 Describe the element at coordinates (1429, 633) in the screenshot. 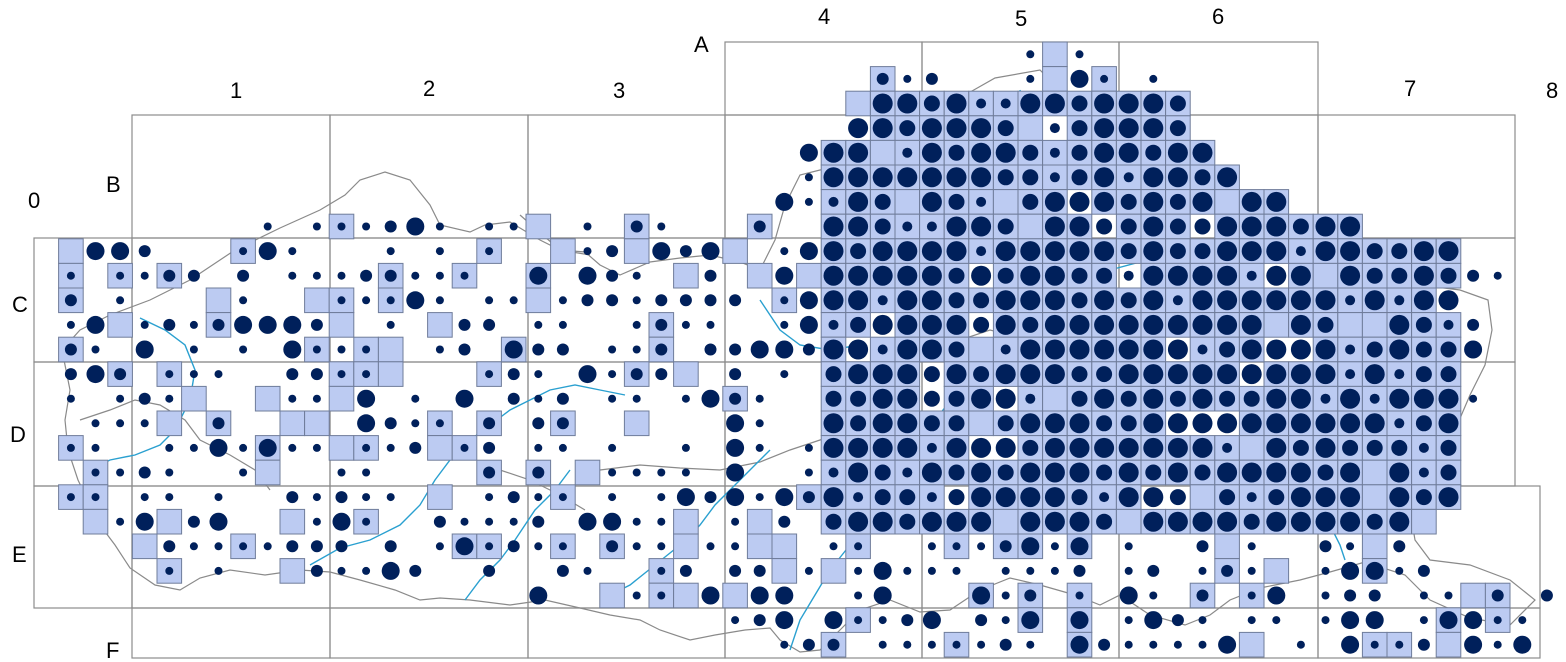

I see `grid-block` at that location.